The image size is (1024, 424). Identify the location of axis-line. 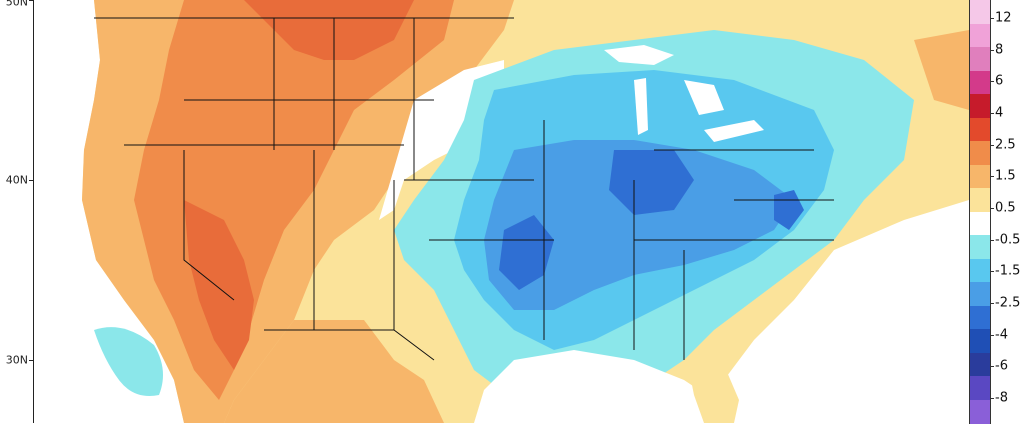
(33, 211).